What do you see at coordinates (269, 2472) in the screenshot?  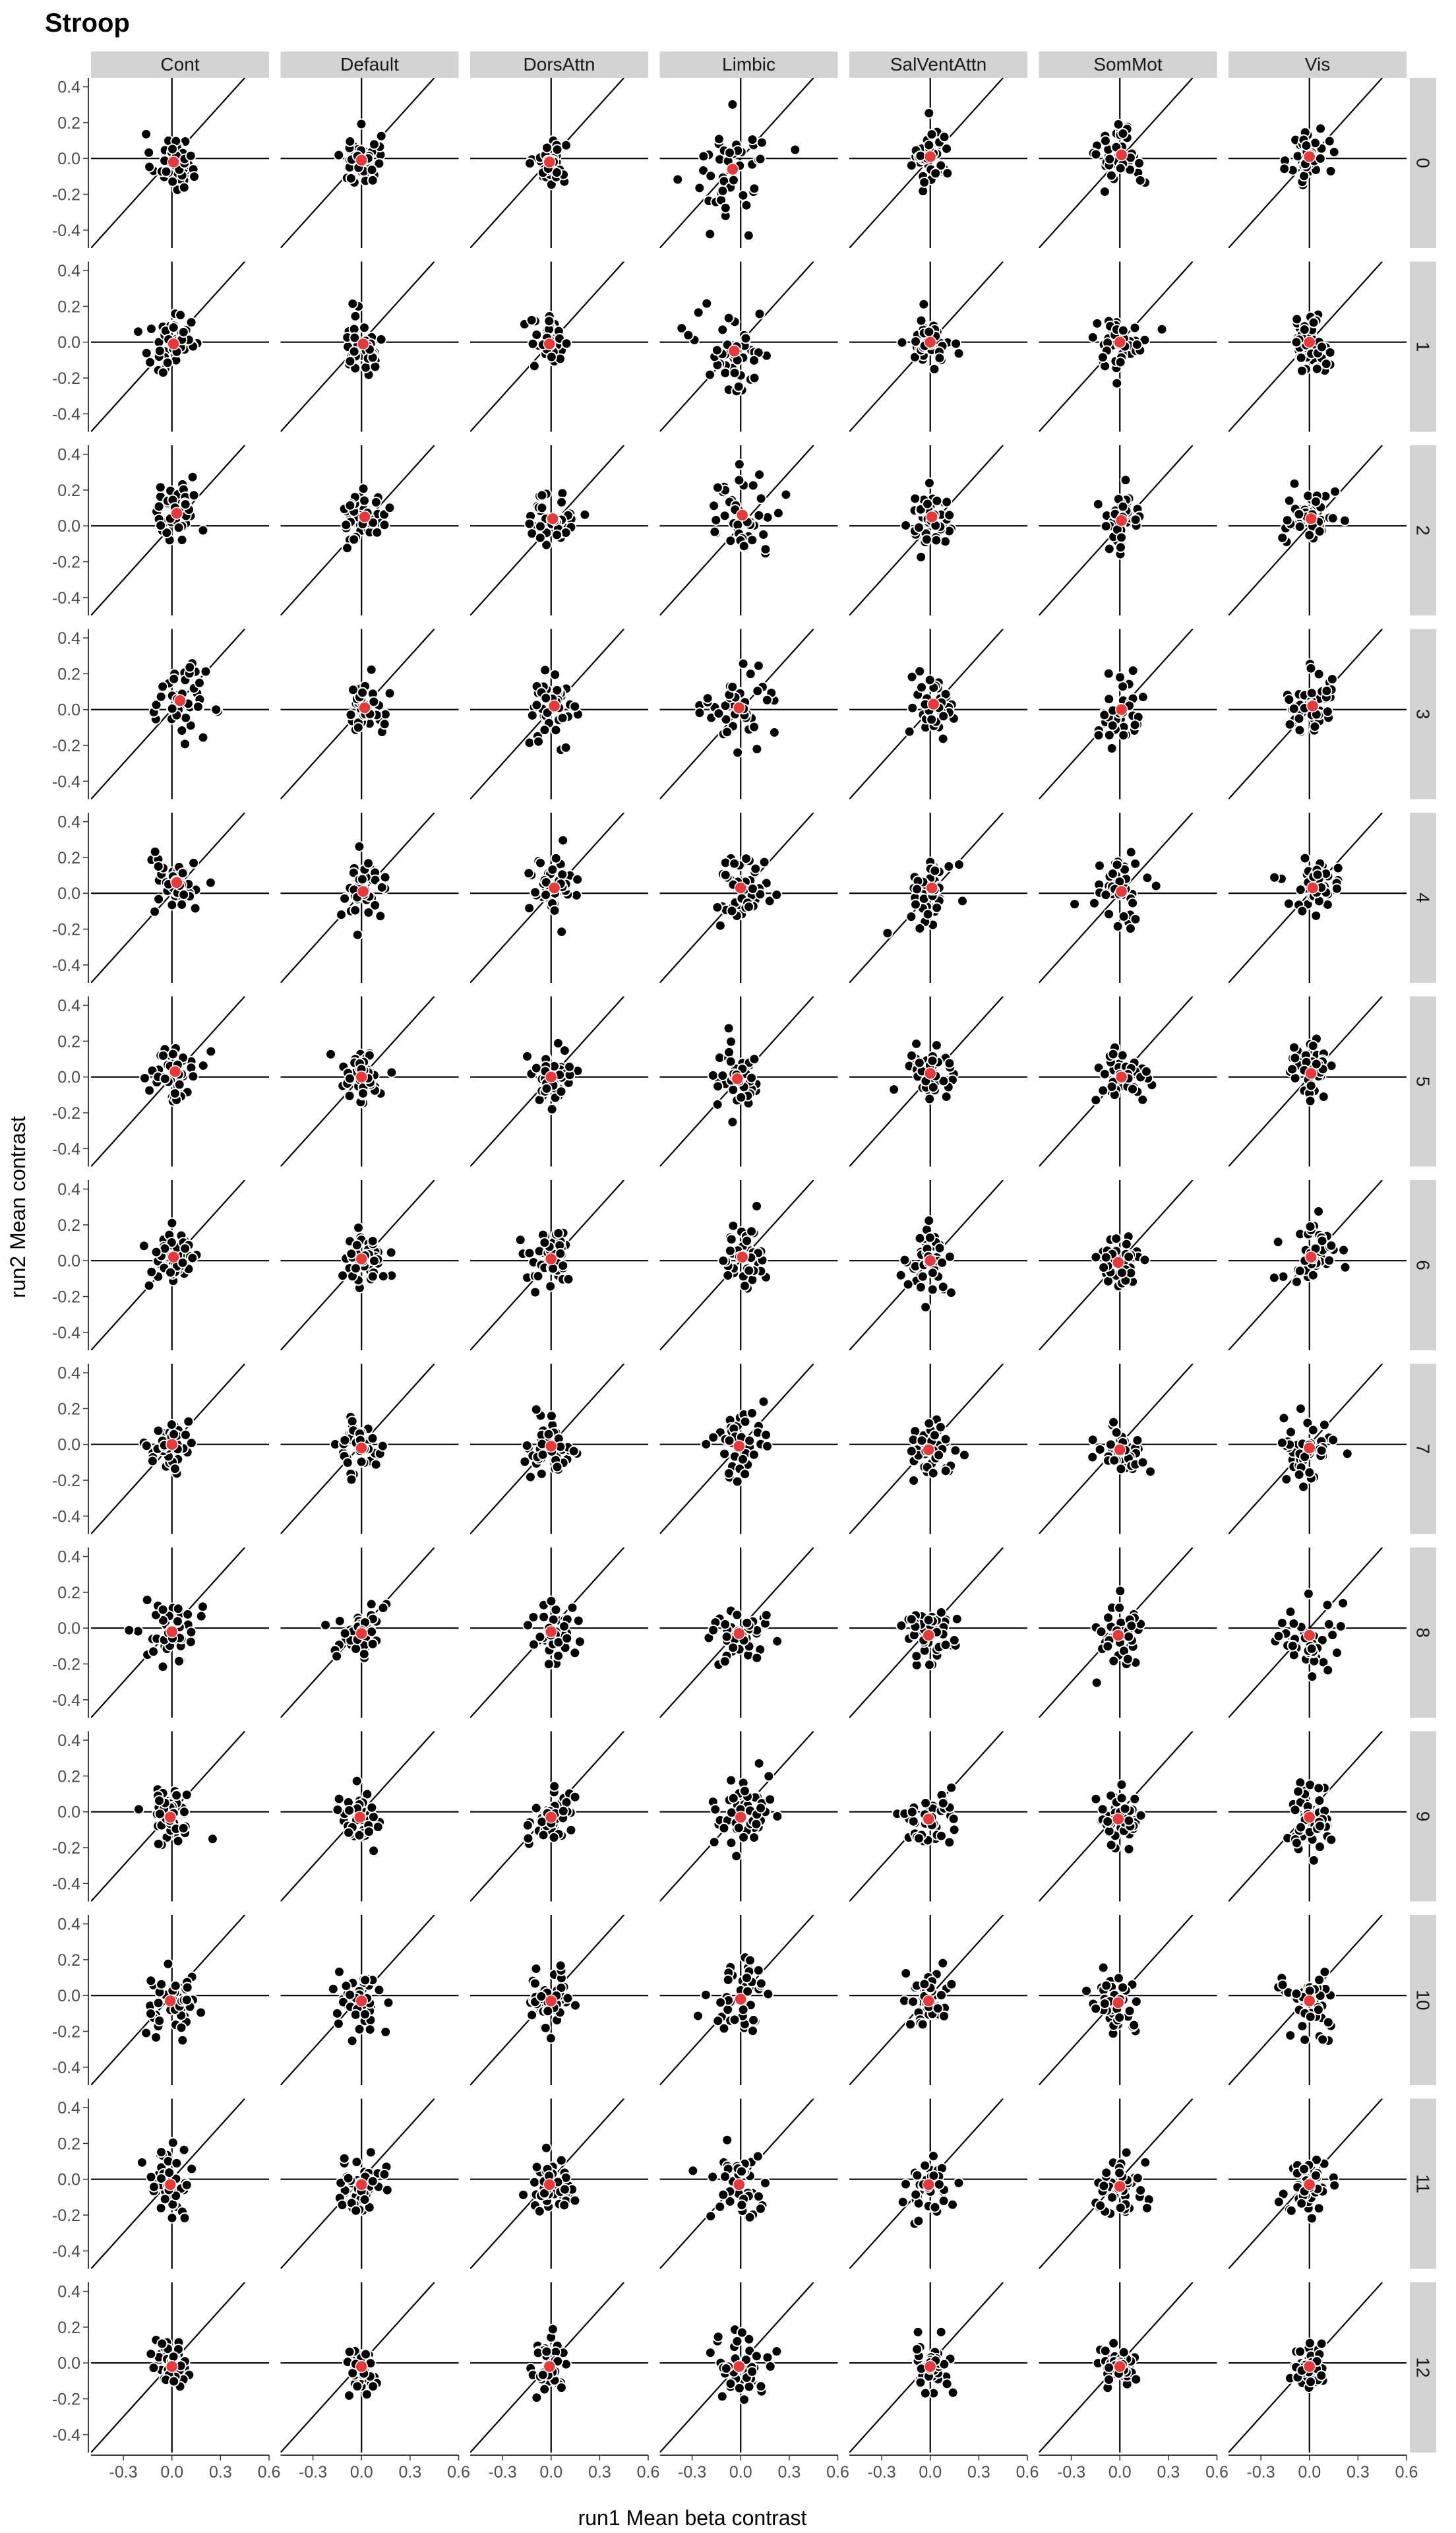 I see `x-tick-label: 0.6` at bounding box center [269, 2472].